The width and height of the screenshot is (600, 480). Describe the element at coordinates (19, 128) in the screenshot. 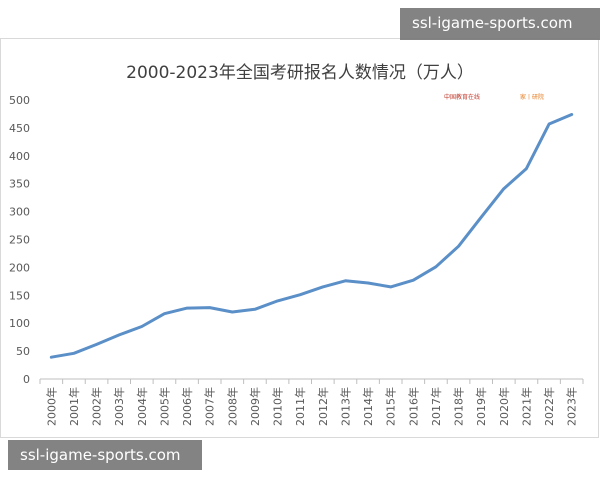

I see `y-tick-label: 450` at that location.